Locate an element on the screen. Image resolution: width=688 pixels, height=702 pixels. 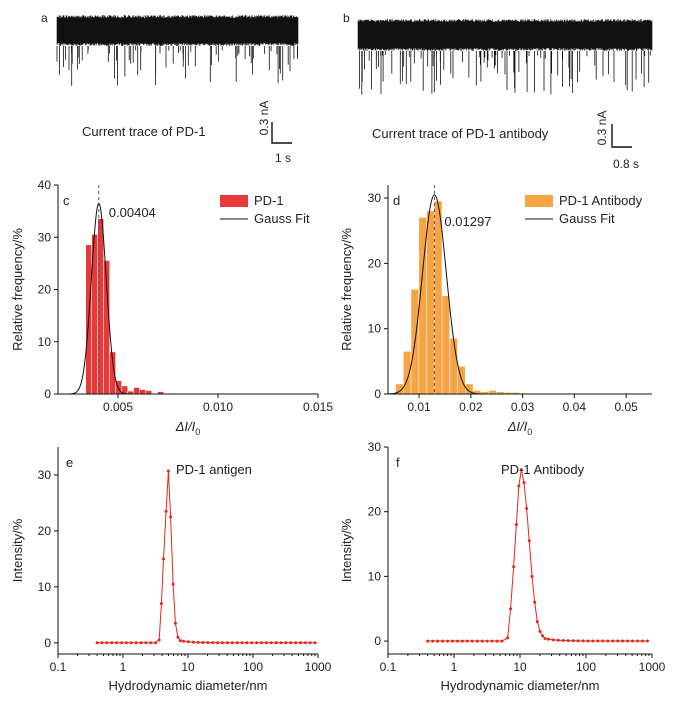
panel-letter: e is located at coordinates (69, 462).